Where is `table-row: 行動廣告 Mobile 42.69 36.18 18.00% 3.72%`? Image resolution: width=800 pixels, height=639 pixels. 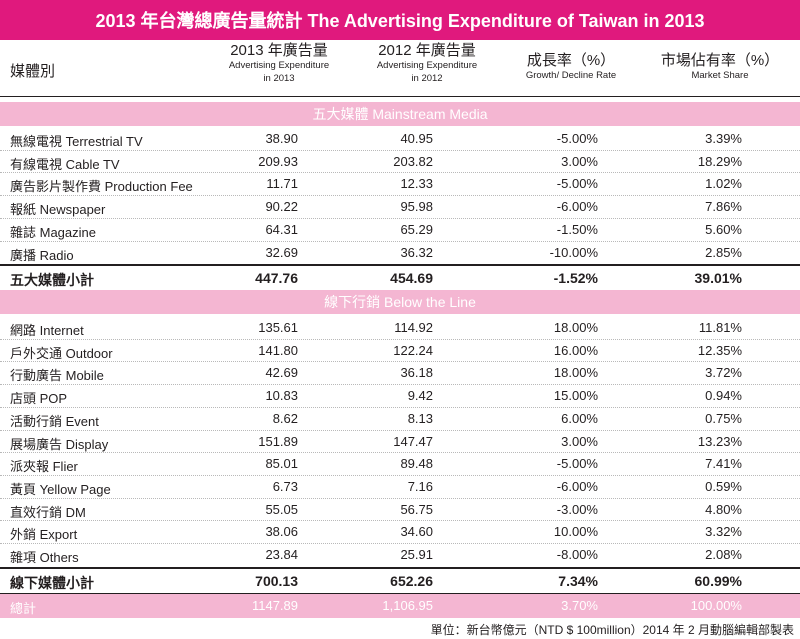
table-row: 行動廣告 Mobile 42.69 36.18 18.00% 3.72% is located at coordinates (400, 372).